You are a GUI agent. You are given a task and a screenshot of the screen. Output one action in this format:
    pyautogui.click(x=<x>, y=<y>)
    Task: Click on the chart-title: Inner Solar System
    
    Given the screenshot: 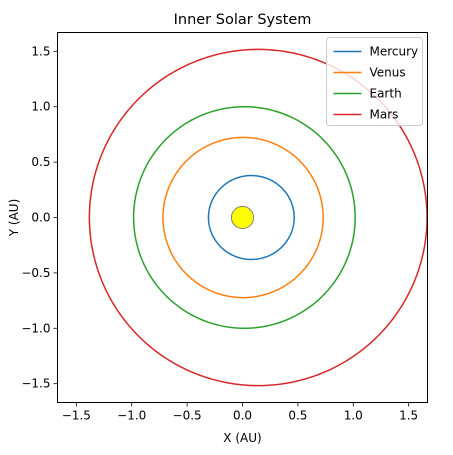 What is the action you would take?
    pyautogui.click(x=243, y=20)
    